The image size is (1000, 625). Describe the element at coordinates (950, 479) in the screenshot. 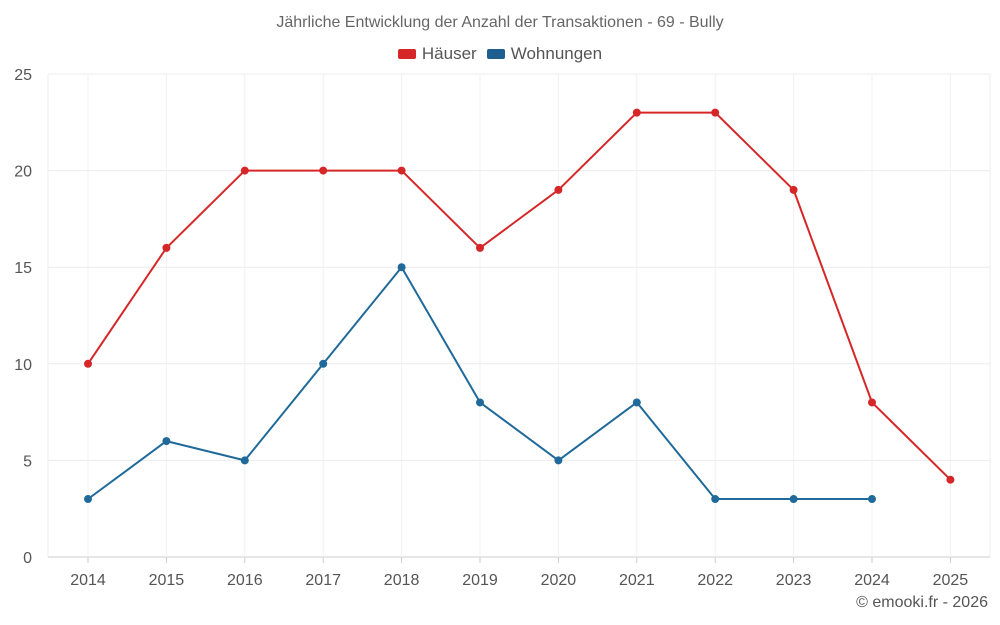

I see `data-point-haeuser-2025` at that location.